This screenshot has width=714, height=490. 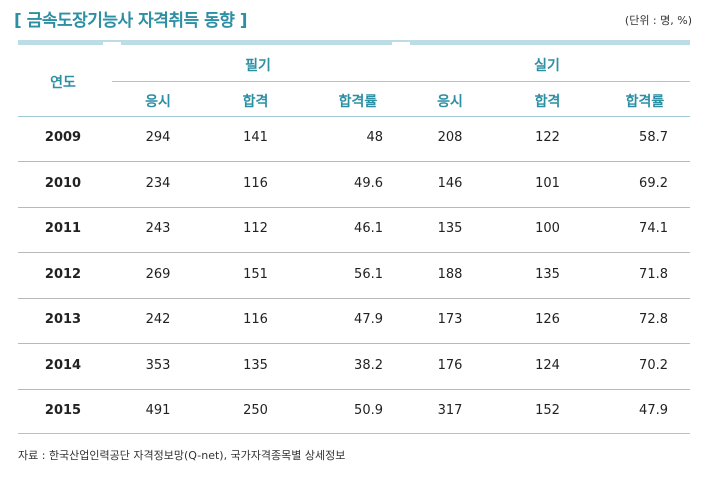 I want to click on row-cell: 101, so click(x=547, y=183).